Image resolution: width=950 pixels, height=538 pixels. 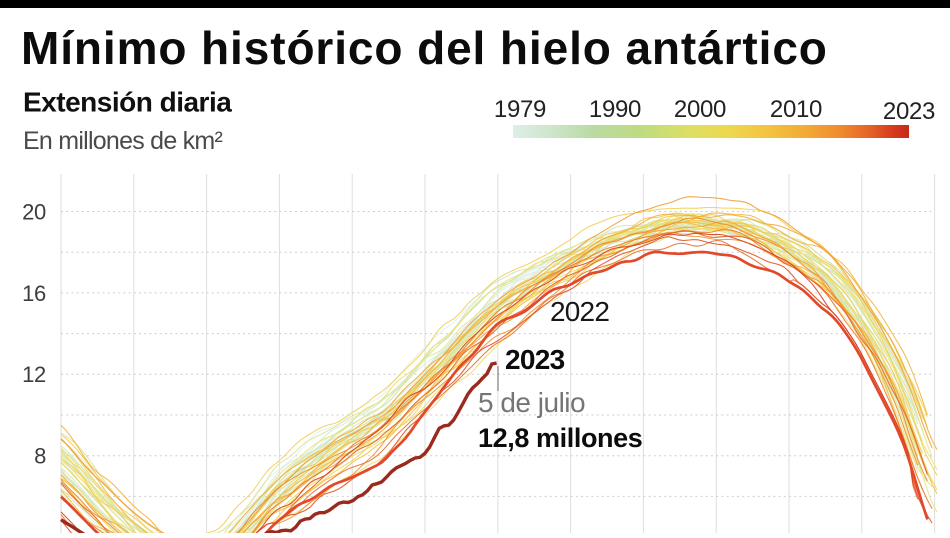 I want to click on svg-text: 20, so click(x=34, y=211).